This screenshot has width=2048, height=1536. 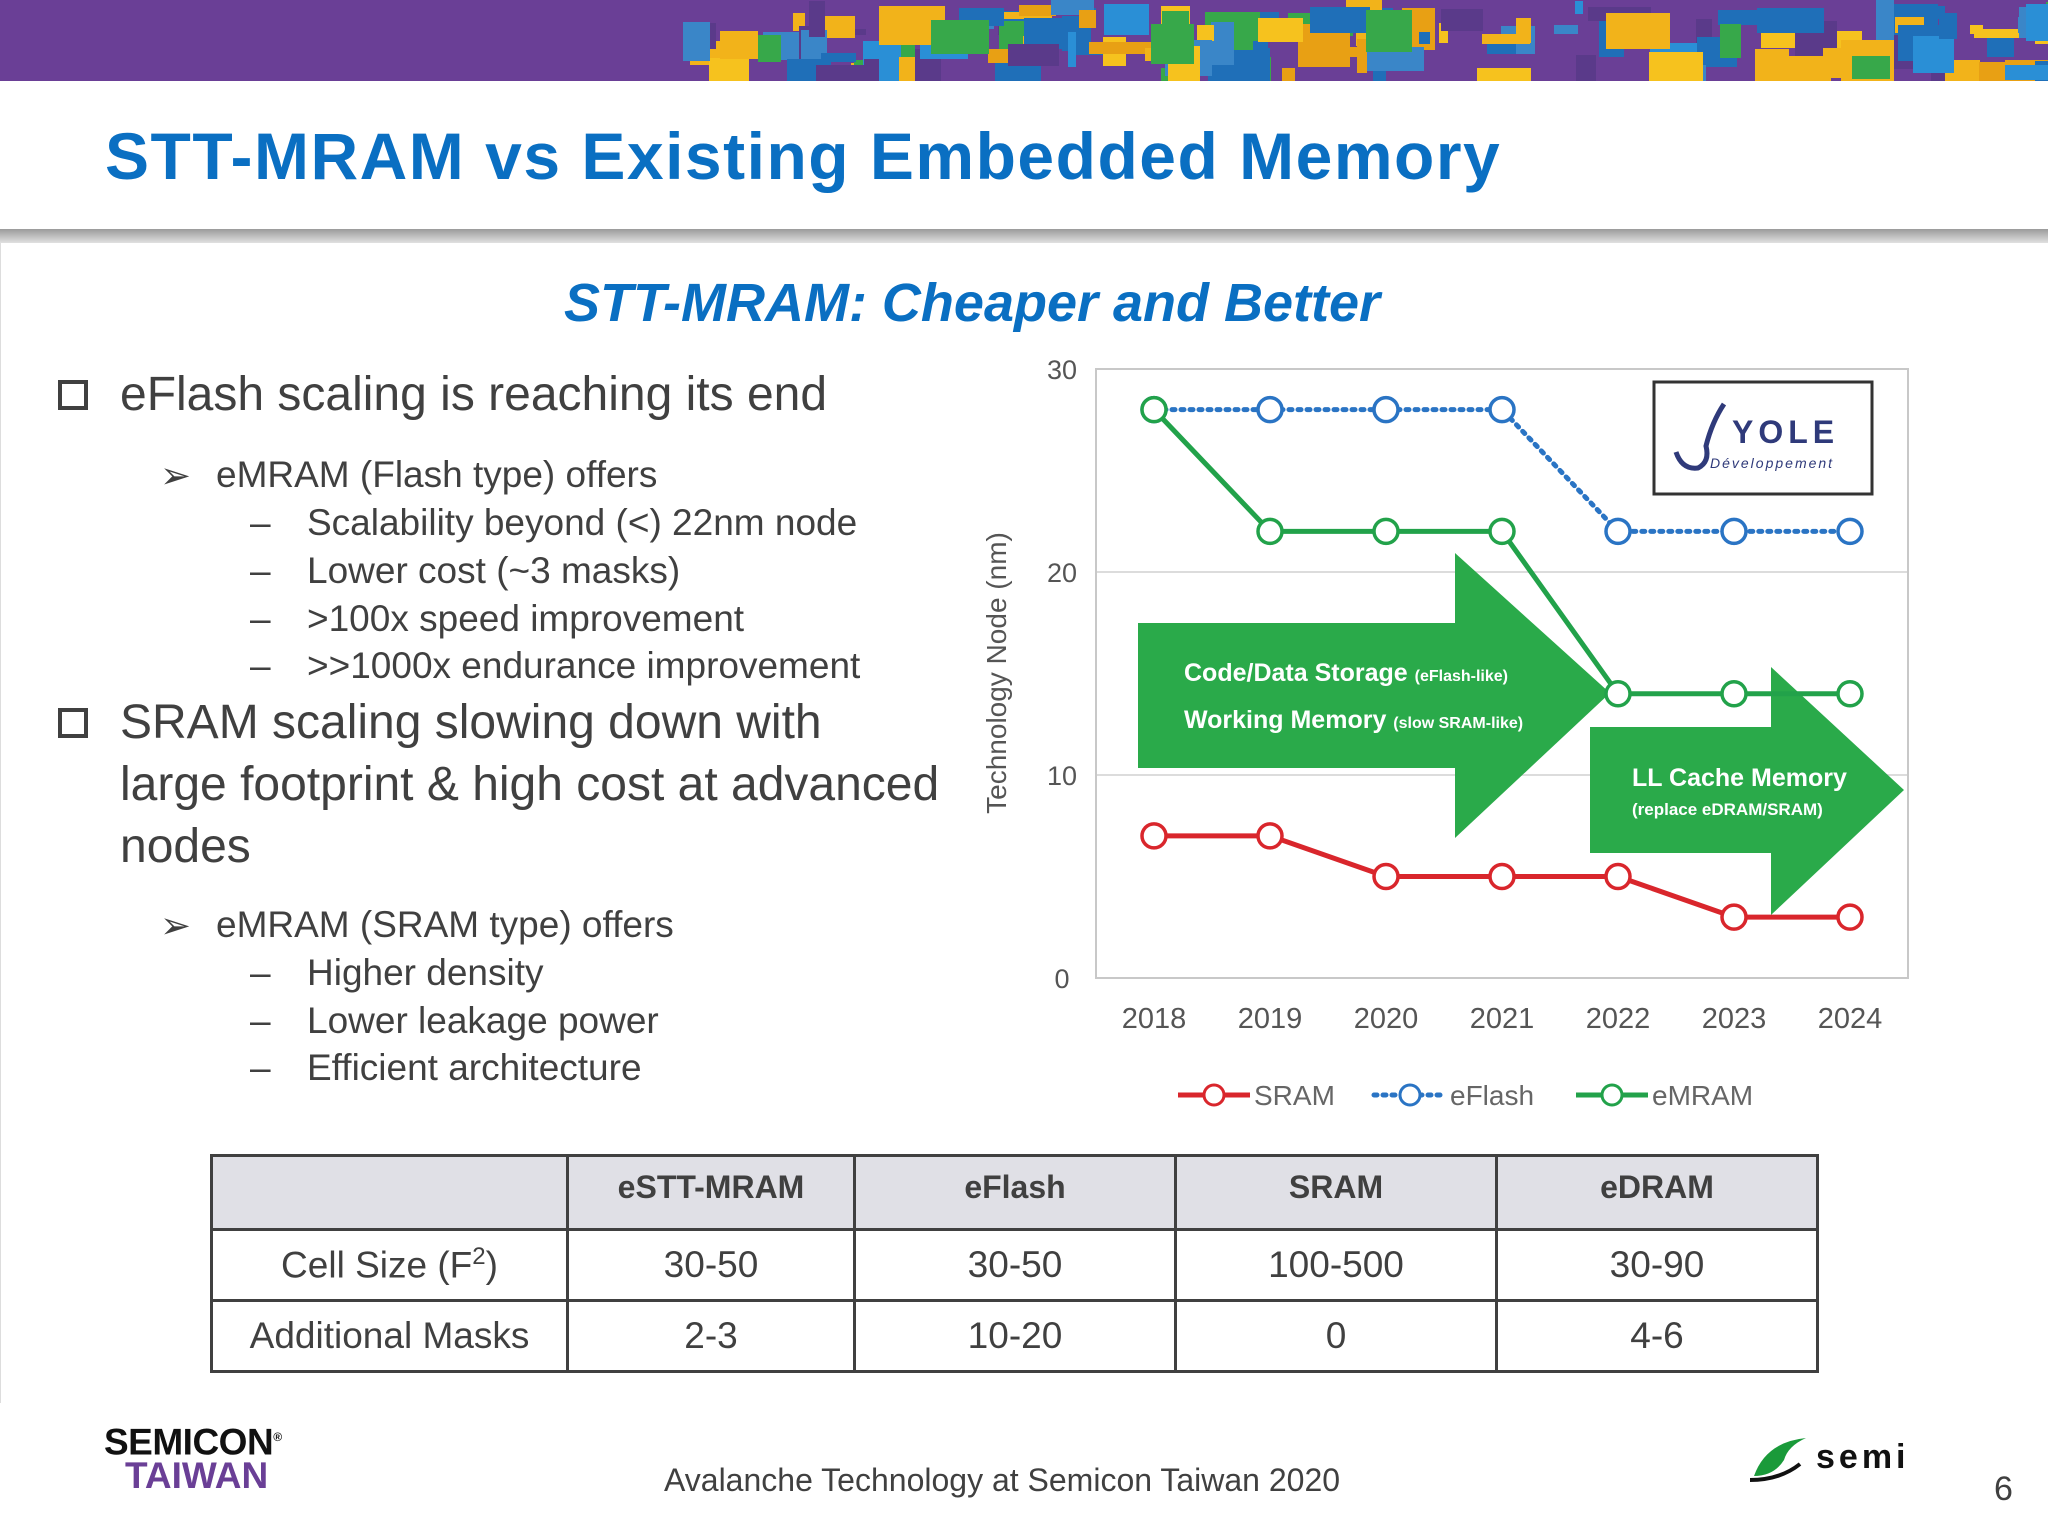 I want to click on list-item-text: Higher density, so click(x=425, y=972).